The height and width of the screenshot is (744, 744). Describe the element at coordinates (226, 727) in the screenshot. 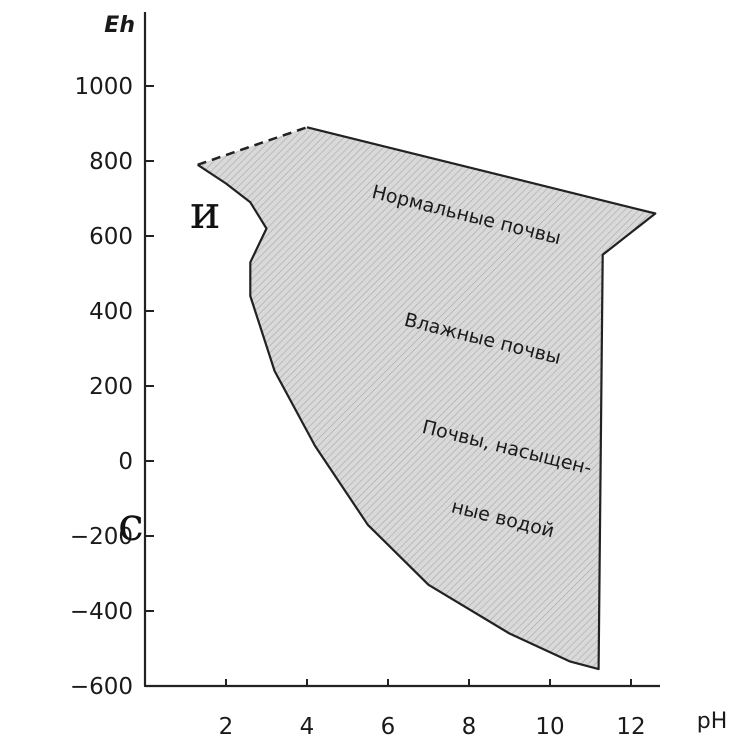

I see `x-tick-label: 2` at that location.